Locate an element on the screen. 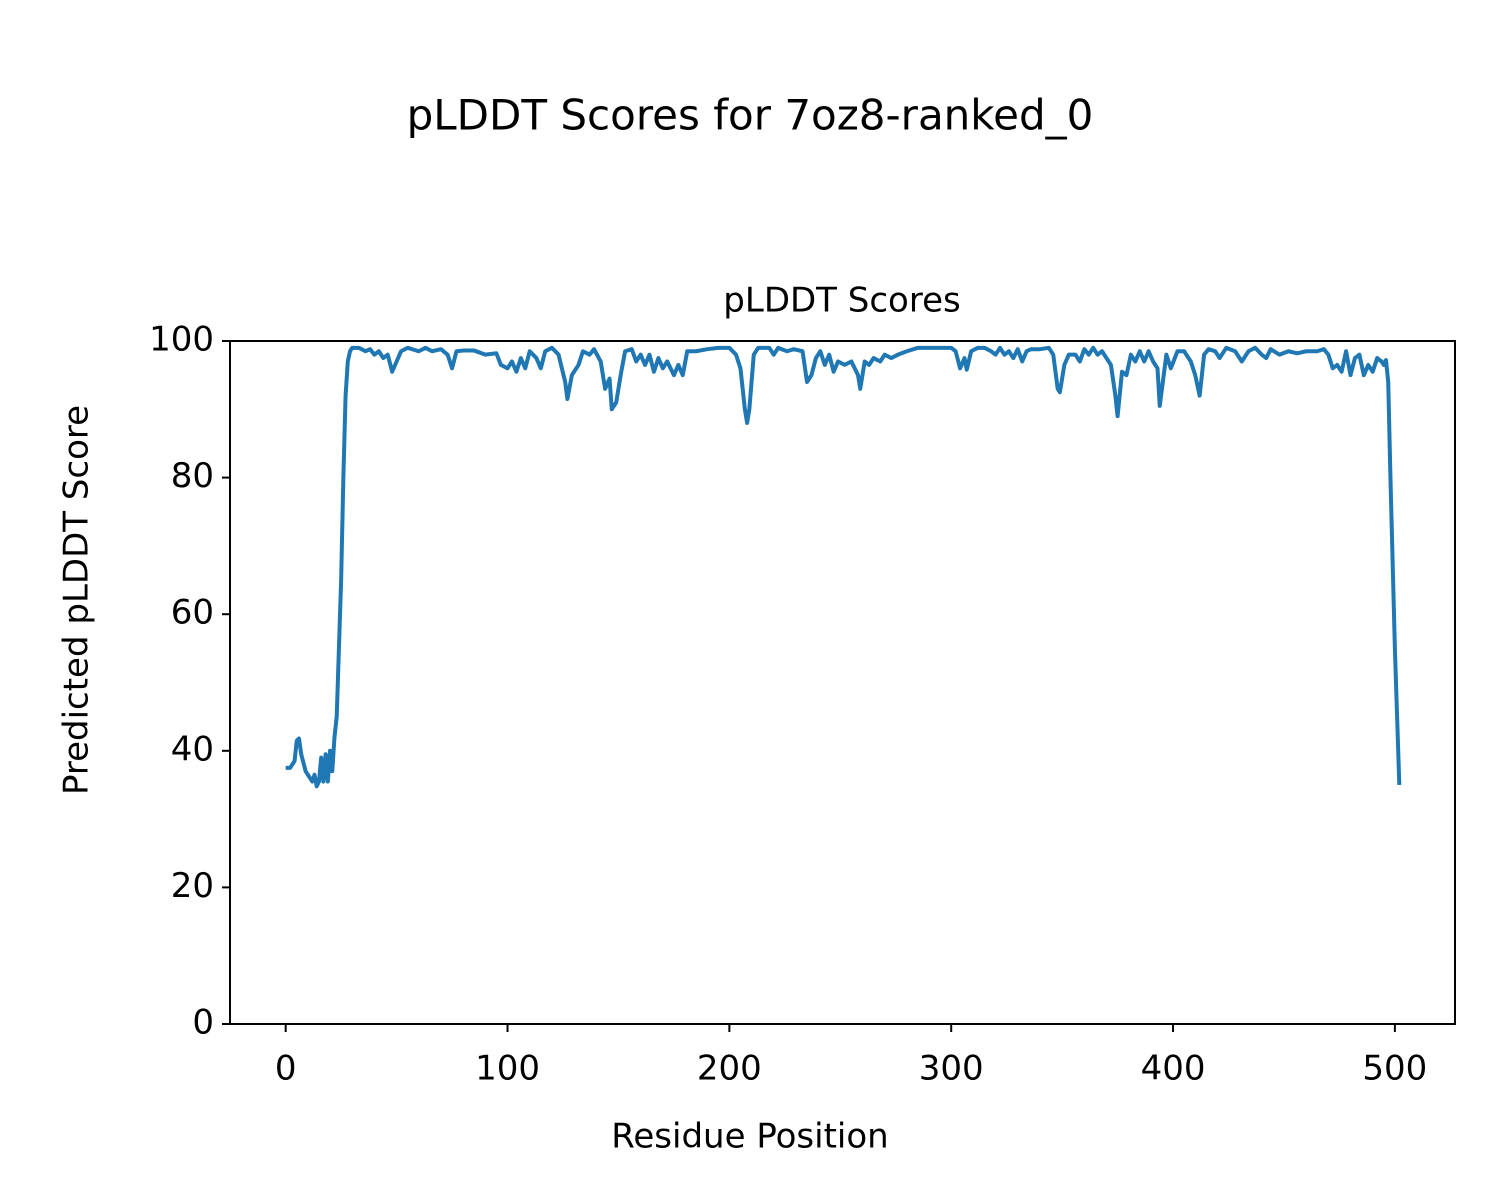 This screenshot has width=1500, height=1200. x-axis-label: Residue Position is located at coordinates (749, 1137).